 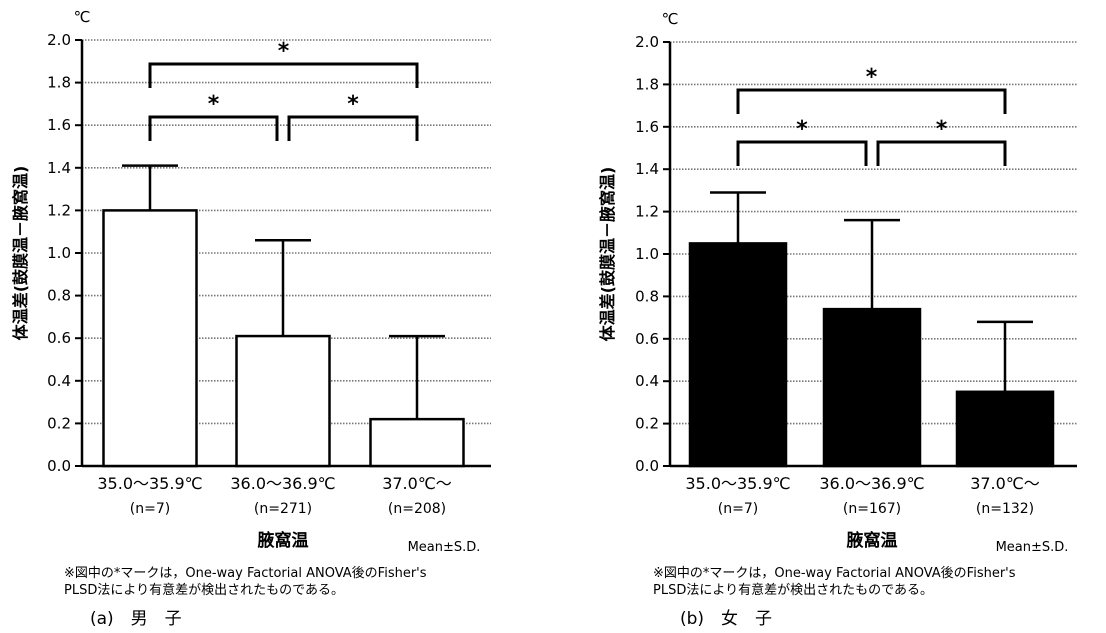 I want to click on n-label: (n=271), so click(x=283, y=509).